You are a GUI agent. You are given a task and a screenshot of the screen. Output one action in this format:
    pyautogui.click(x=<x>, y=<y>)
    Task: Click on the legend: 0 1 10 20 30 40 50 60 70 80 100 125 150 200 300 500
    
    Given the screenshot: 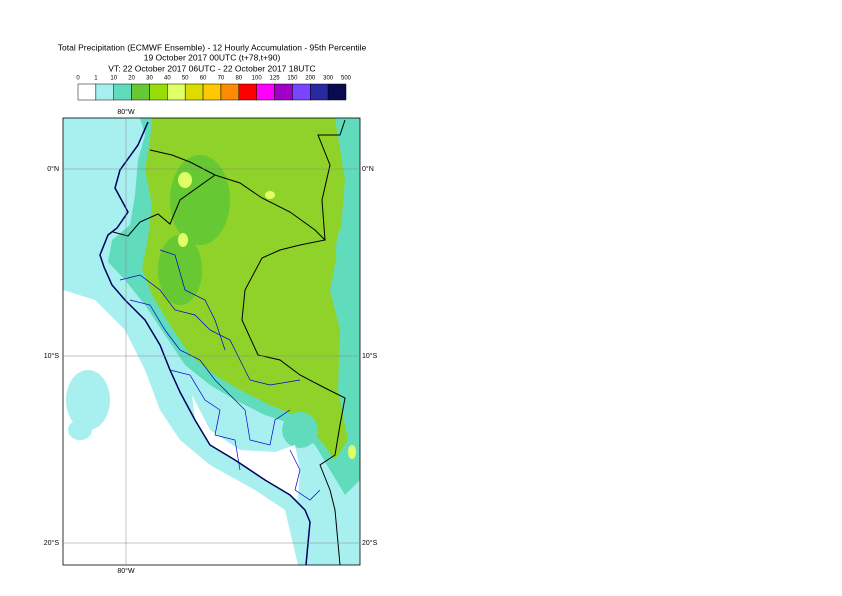 What is the action you would take?
    pyautogui.click(x=214, y=88)
    